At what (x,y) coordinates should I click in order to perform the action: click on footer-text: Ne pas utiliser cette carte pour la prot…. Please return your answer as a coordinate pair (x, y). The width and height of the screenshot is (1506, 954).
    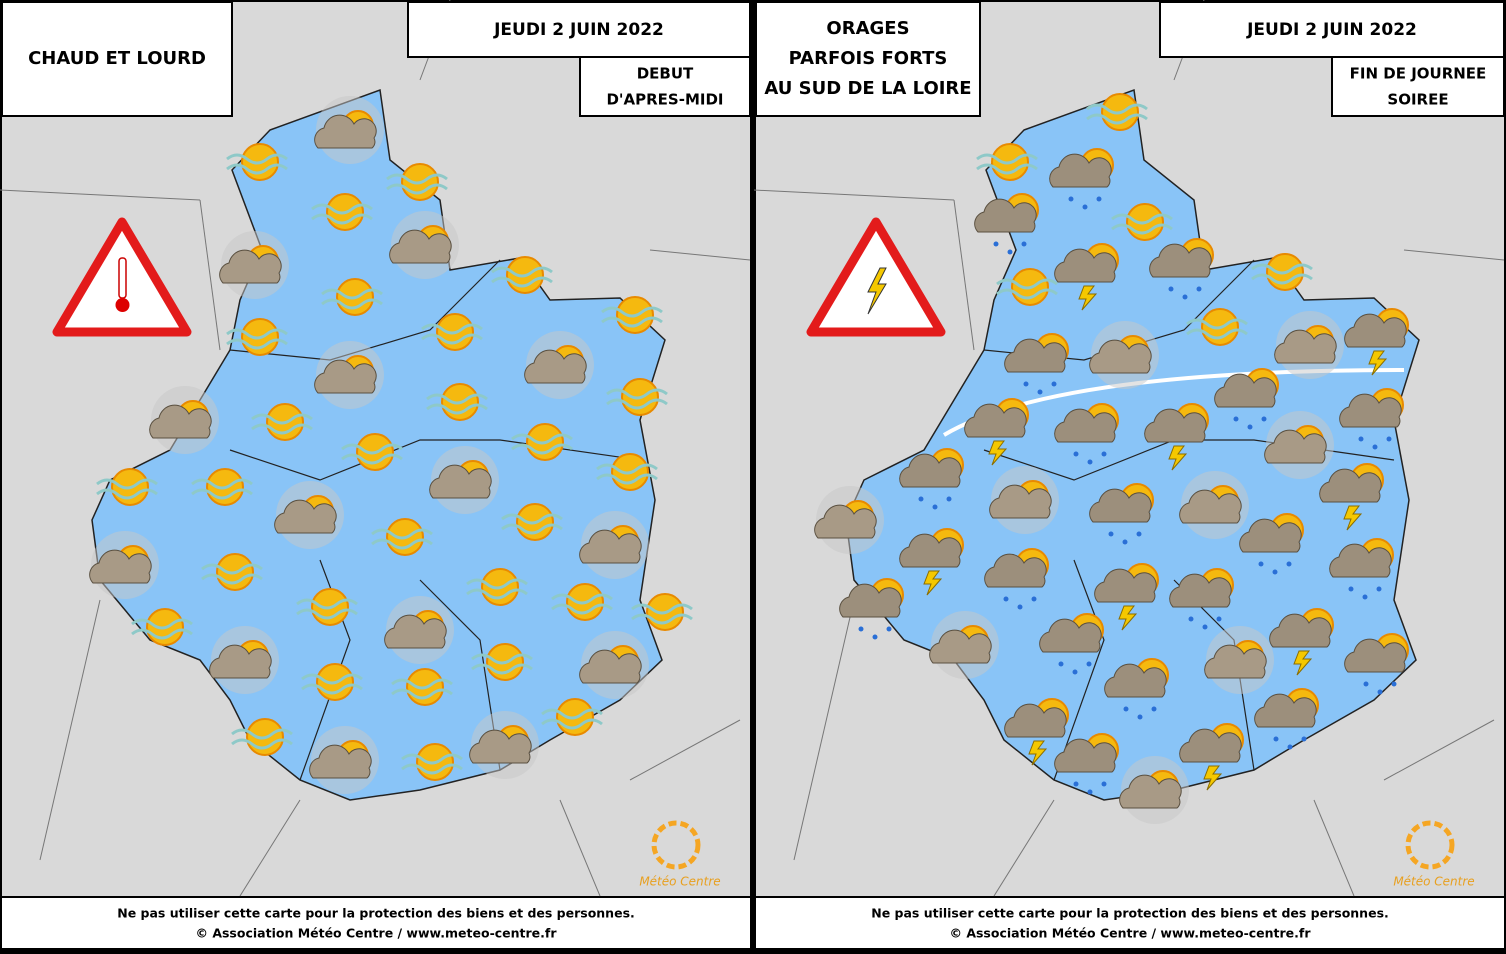
    Looking at the image, I should click on (376, 913).